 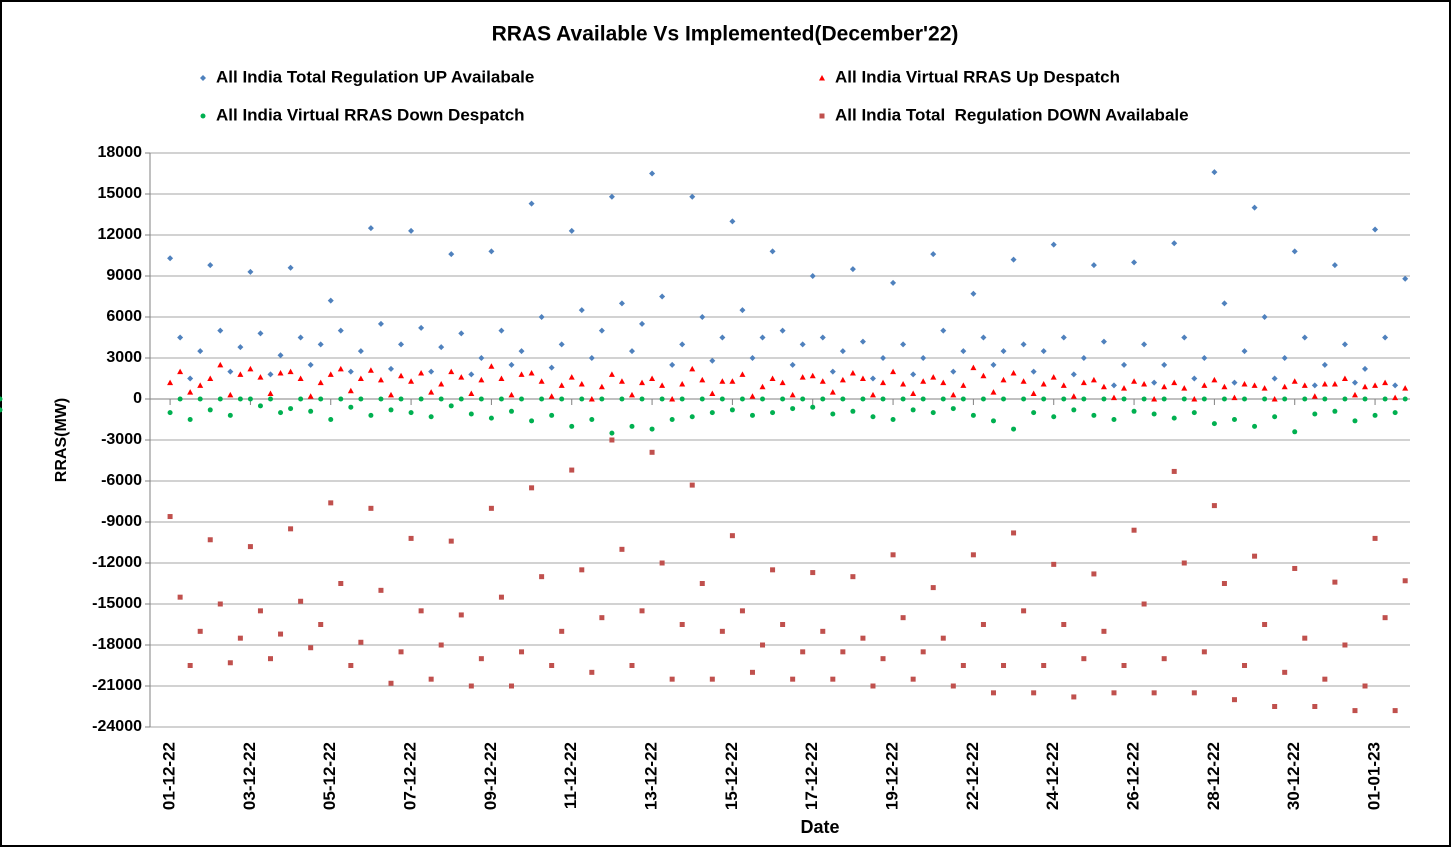 I want to click on x-tick-label: 03-12-22, so click(x=249, y=776).